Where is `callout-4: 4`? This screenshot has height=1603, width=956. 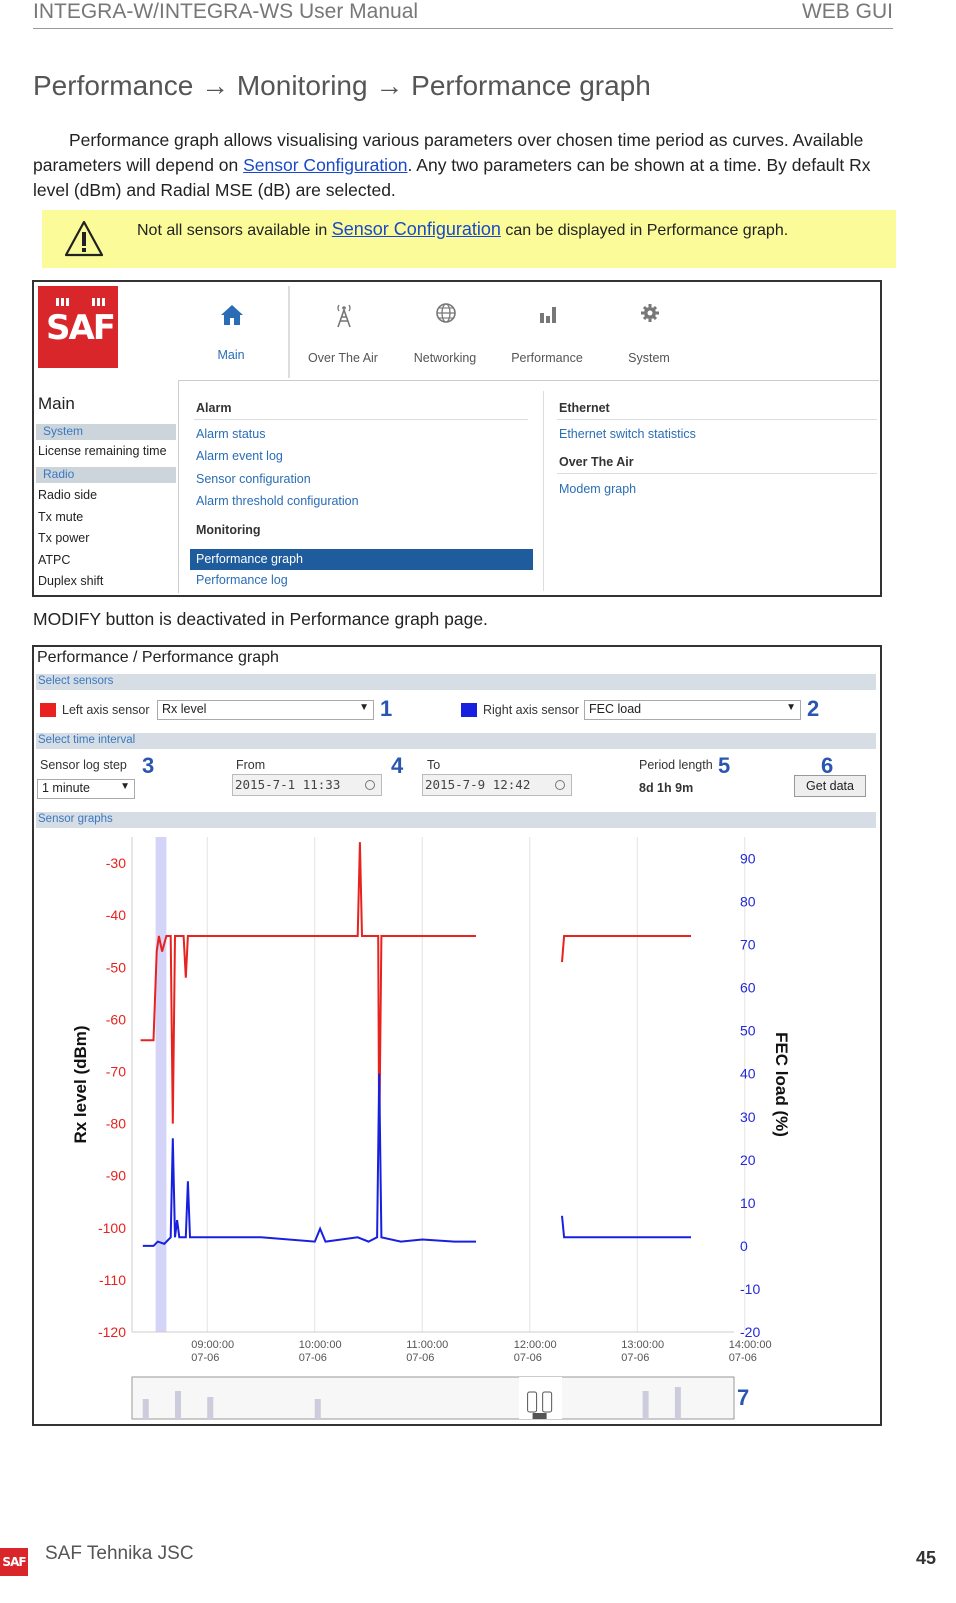
callout-4: 4 is located at coordinates (397, 765).